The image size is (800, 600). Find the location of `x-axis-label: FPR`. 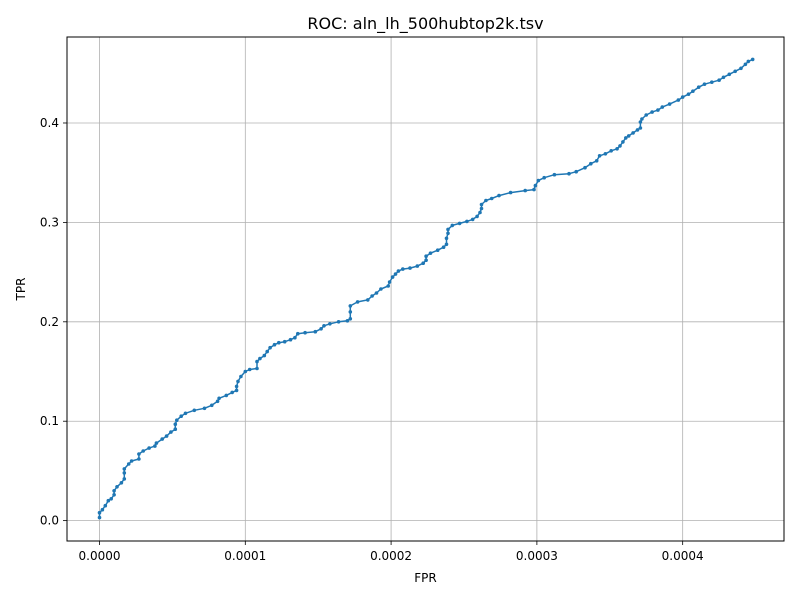

x-axis-label: FPR is located at coordinates (425, 578).